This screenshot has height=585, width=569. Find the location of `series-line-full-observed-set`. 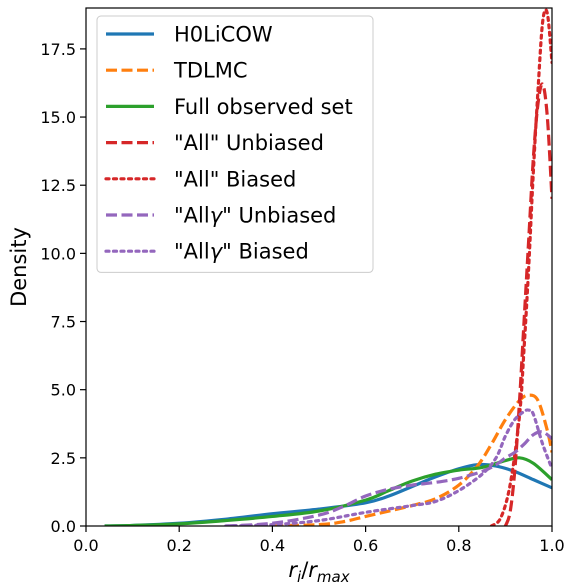

series-line-full-observed-set is located at coordinates (328, 491).